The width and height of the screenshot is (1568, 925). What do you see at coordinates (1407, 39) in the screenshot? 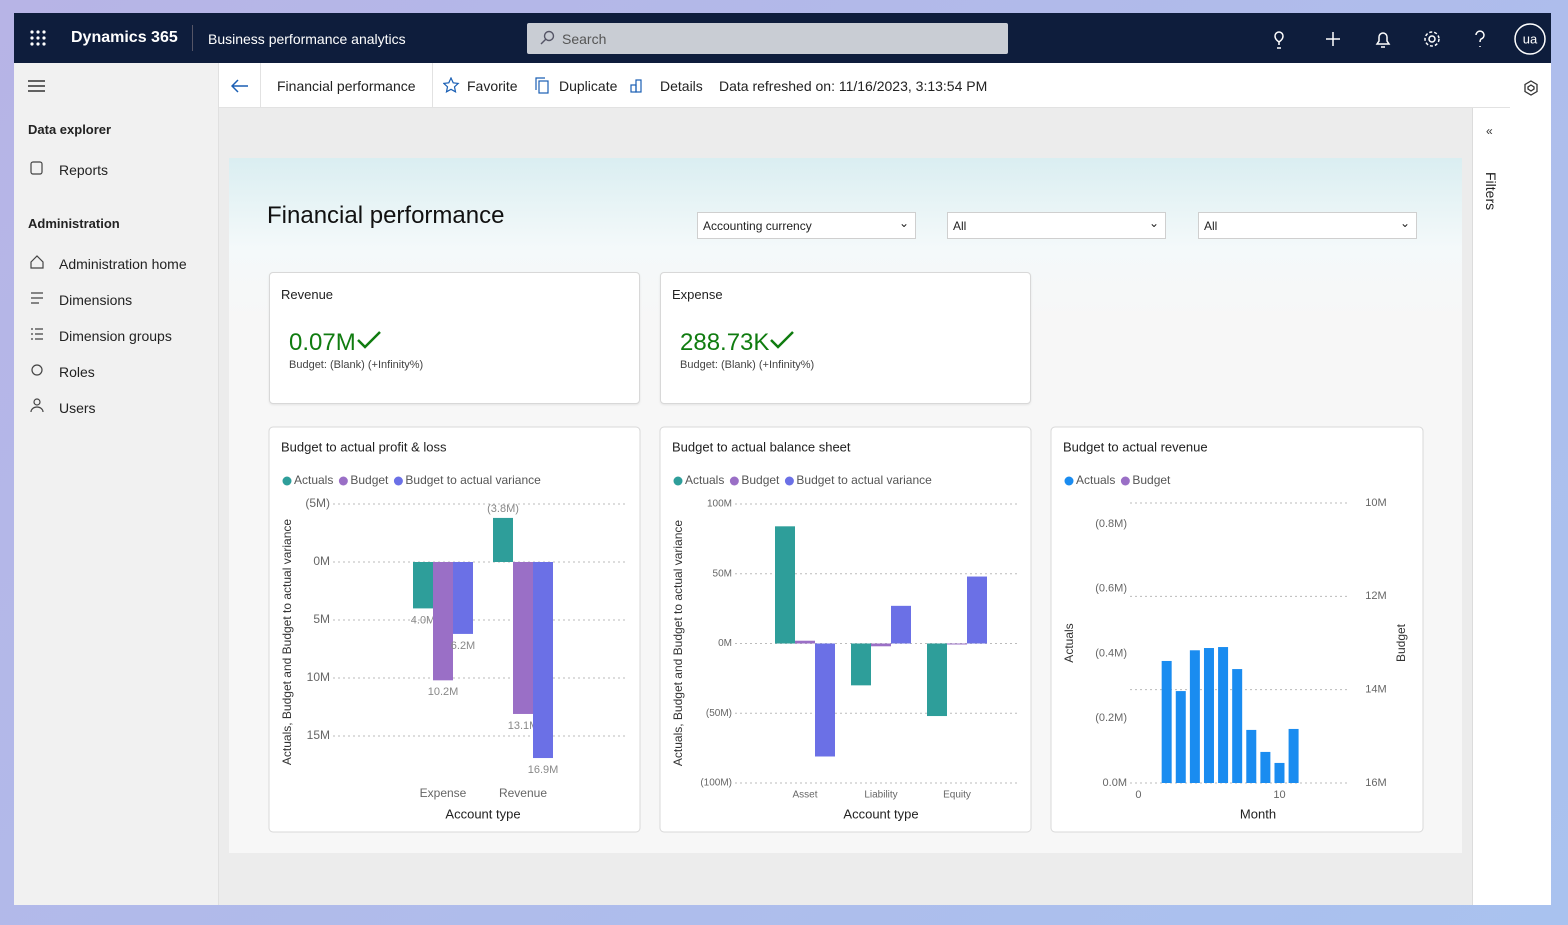
I see `top-icons: ua` at bounding box center [1407, 39].